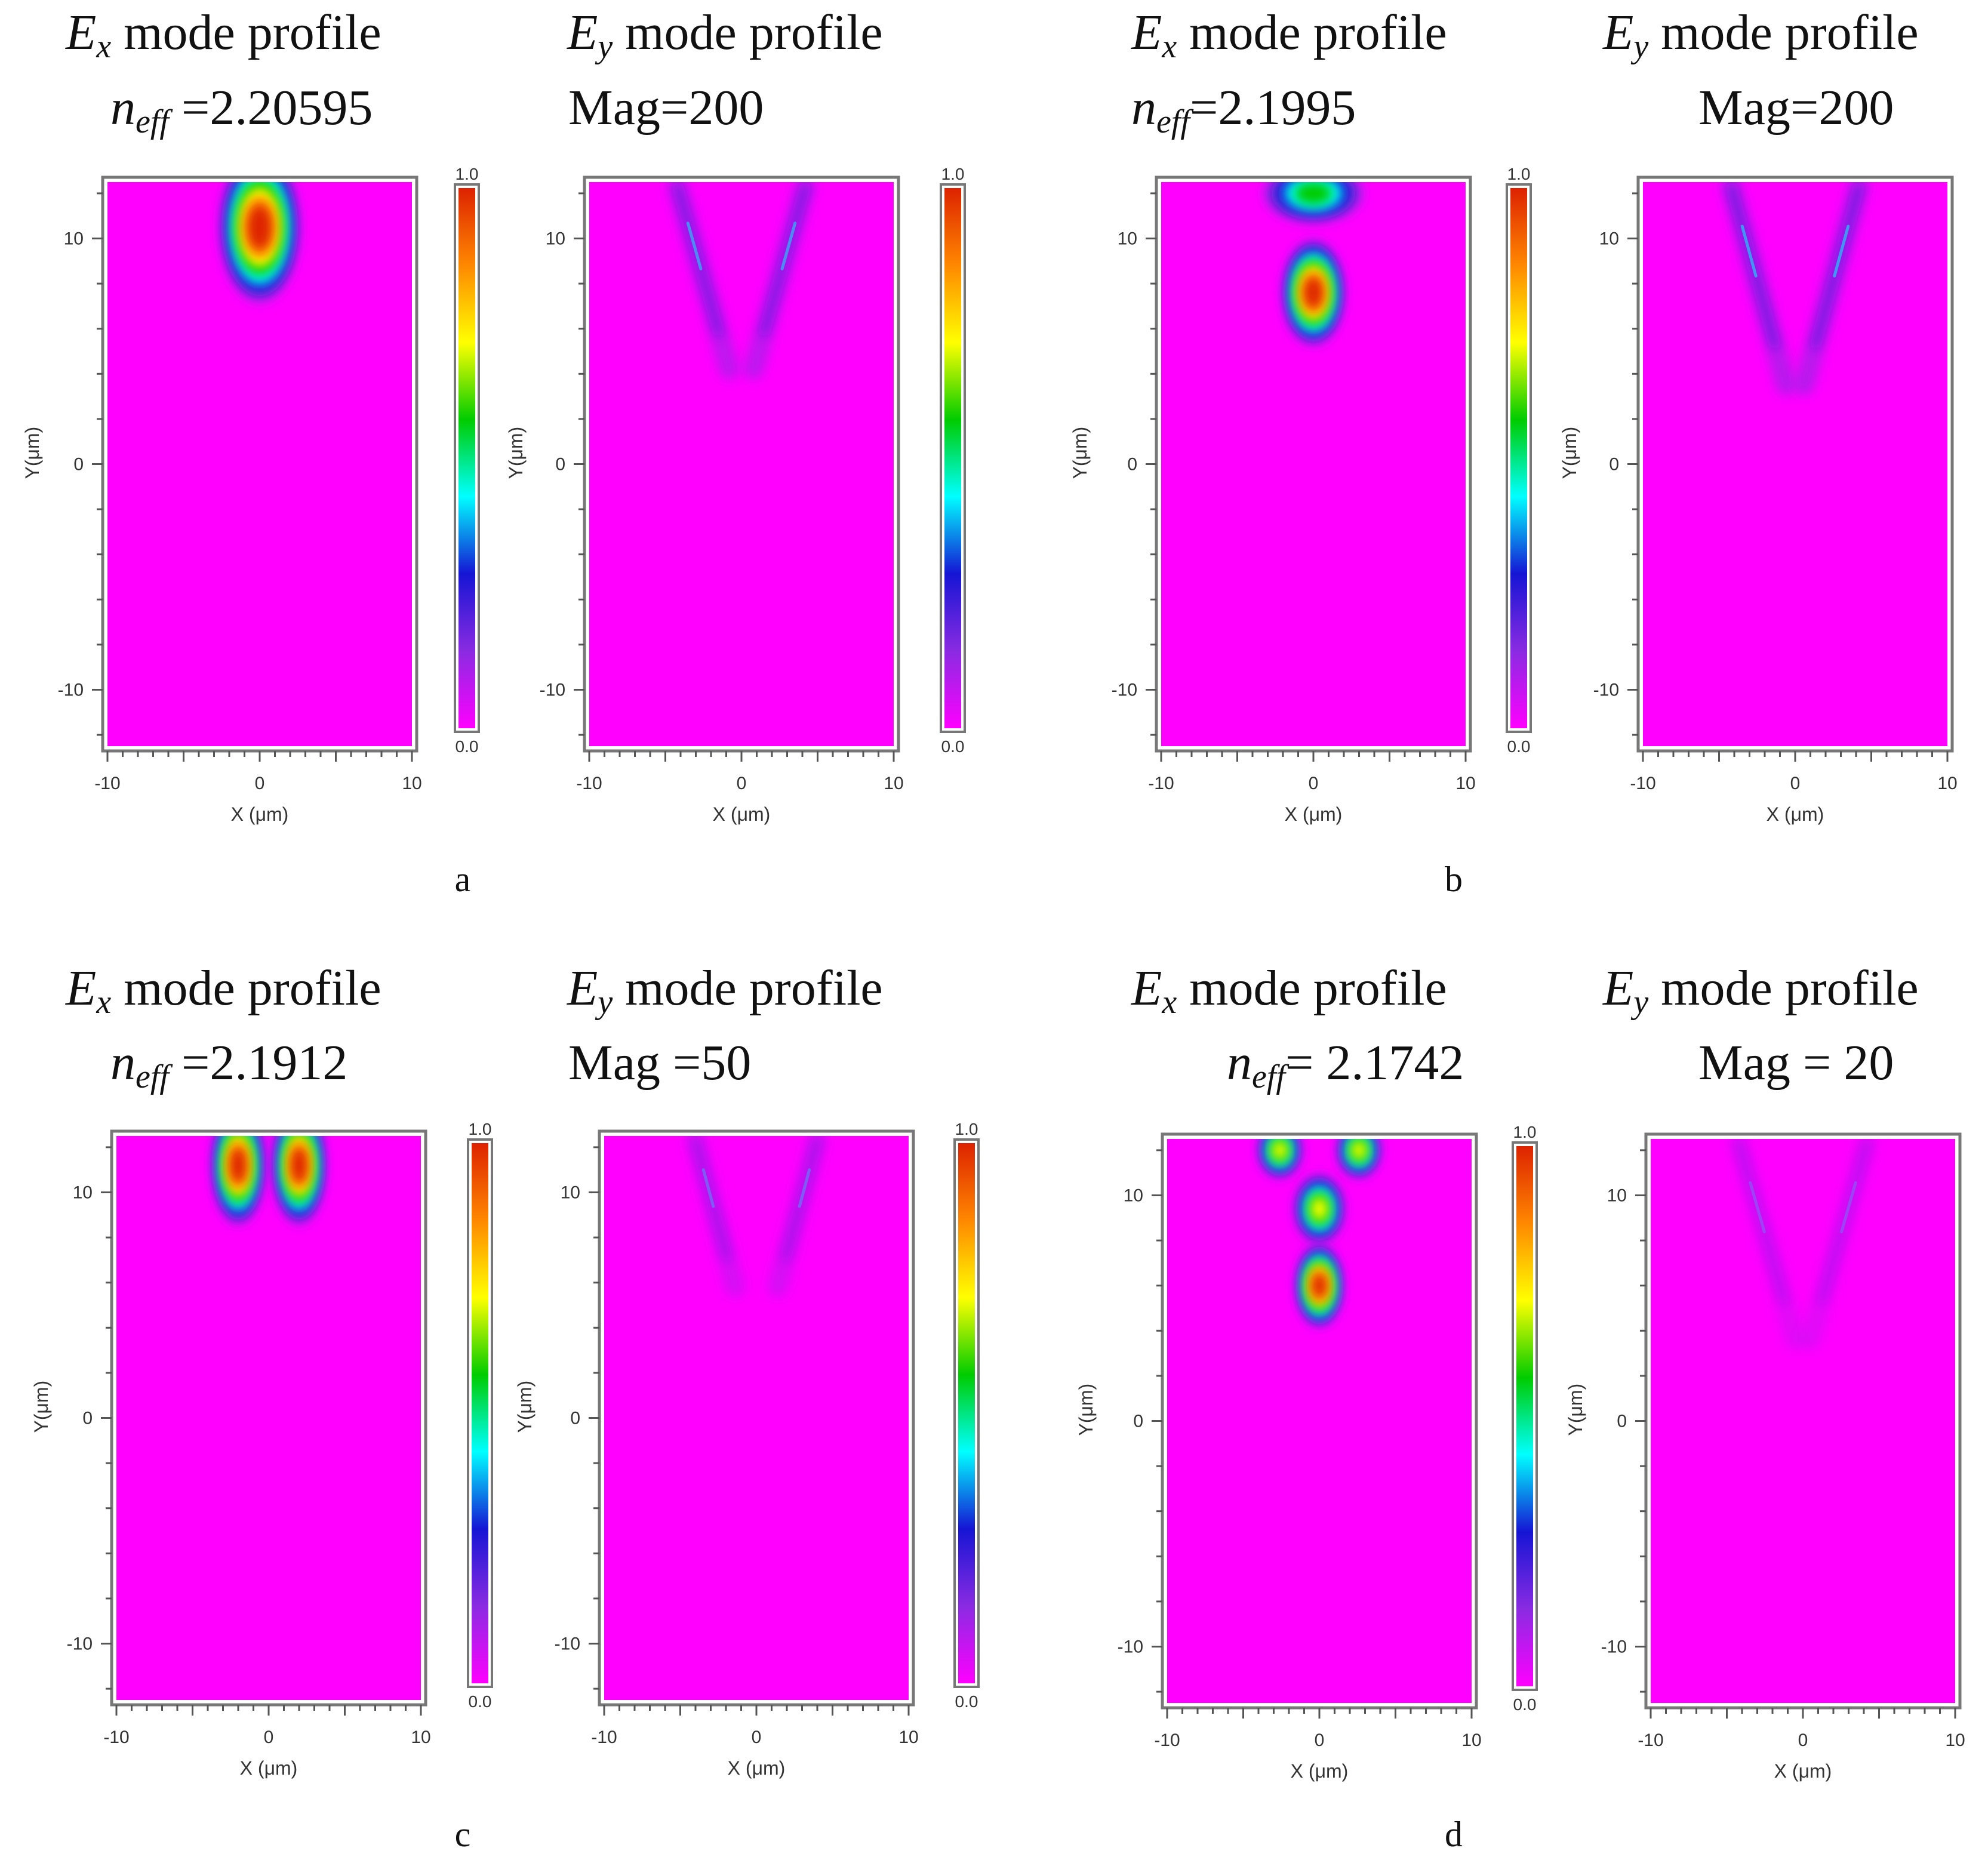 This screenshot has height=1860, width=1988. I want to click on panel-title: Ex mode profile, so click(1289, 35).